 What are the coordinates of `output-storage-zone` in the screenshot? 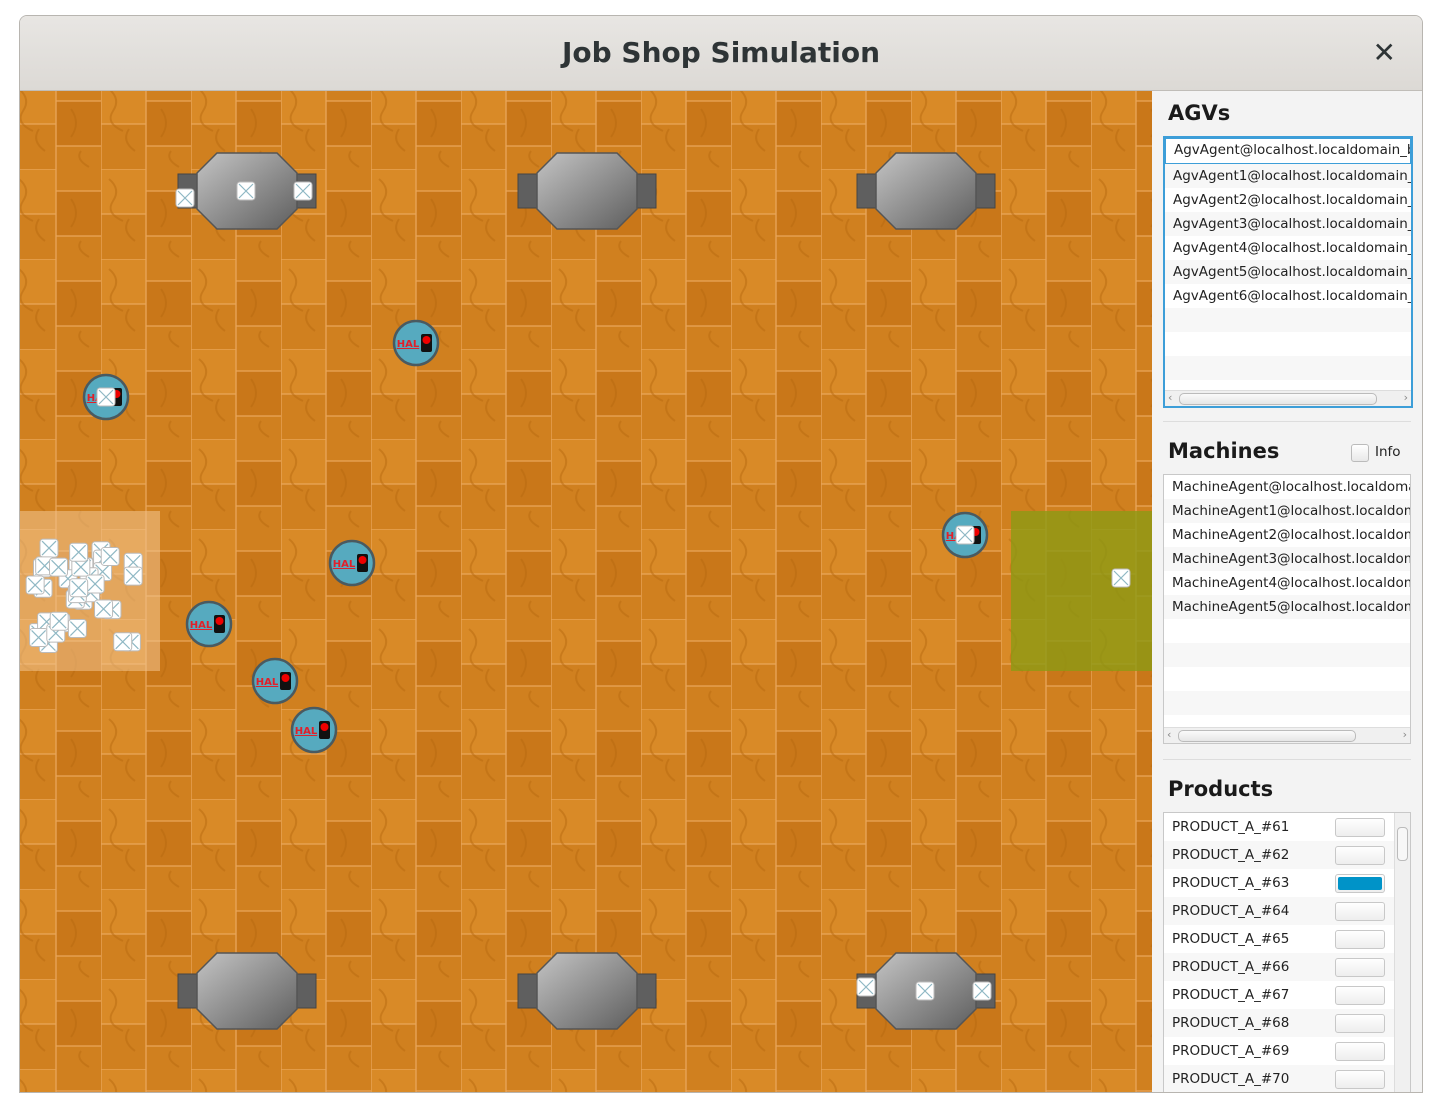 It's located at (1081, 591).